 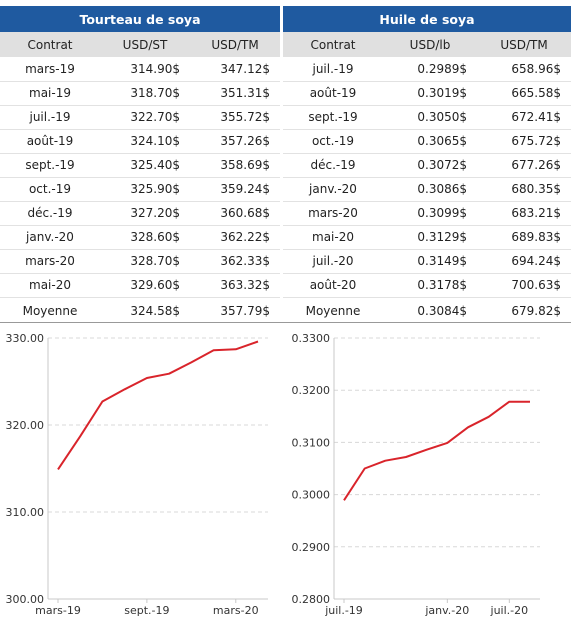 I want to click on price-cell: 0.3019$, so click(x=430, y=93).